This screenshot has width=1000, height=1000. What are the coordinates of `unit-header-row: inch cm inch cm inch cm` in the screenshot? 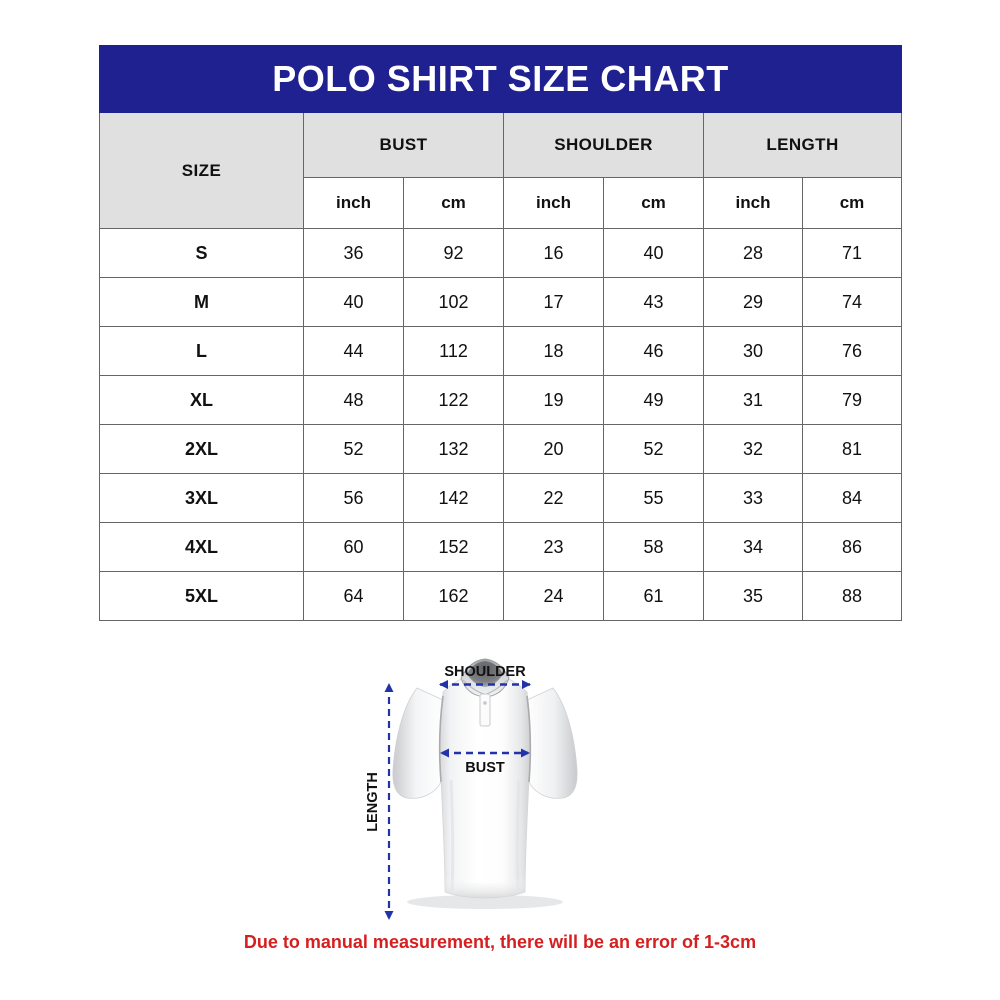 It's located at (501, 203).